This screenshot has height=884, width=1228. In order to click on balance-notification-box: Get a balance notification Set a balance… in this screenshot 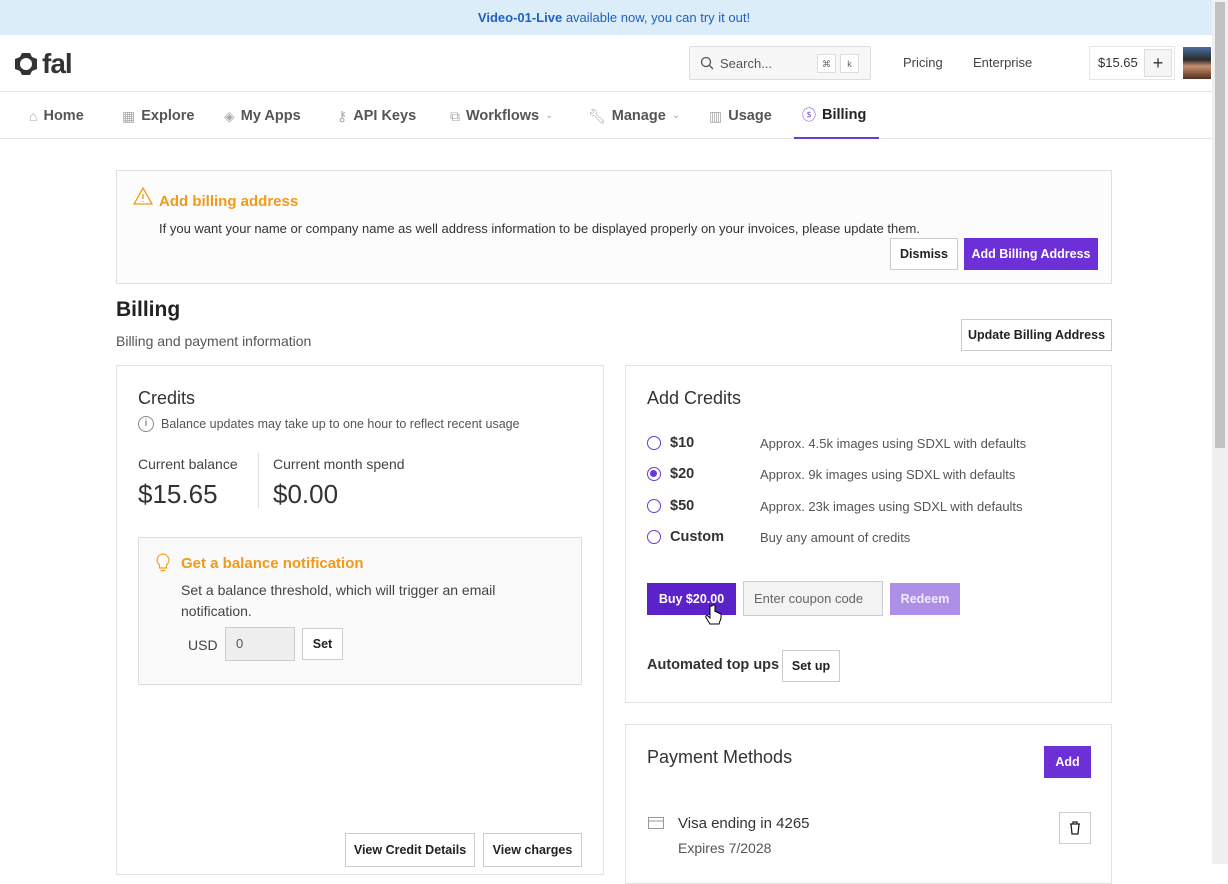, I will do `click(360, 611)`.